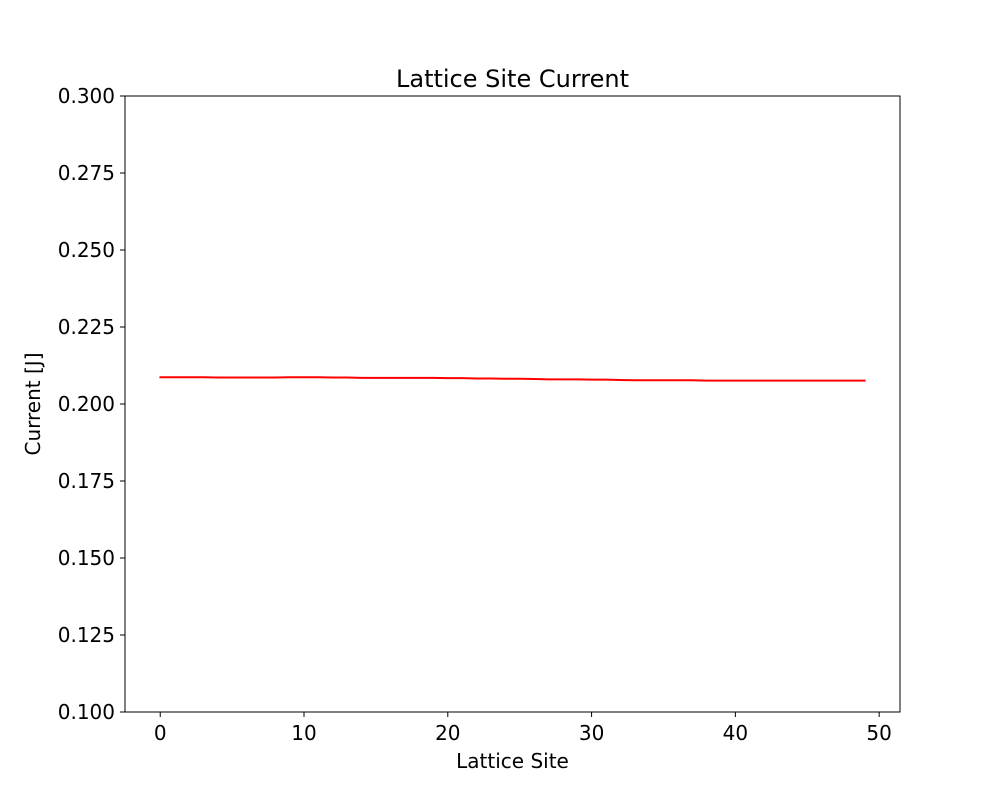  Describe the element at coordinates (523, 728) in the screenshot. I see `x-axis: 0 10 20 30 40 50` at that location.